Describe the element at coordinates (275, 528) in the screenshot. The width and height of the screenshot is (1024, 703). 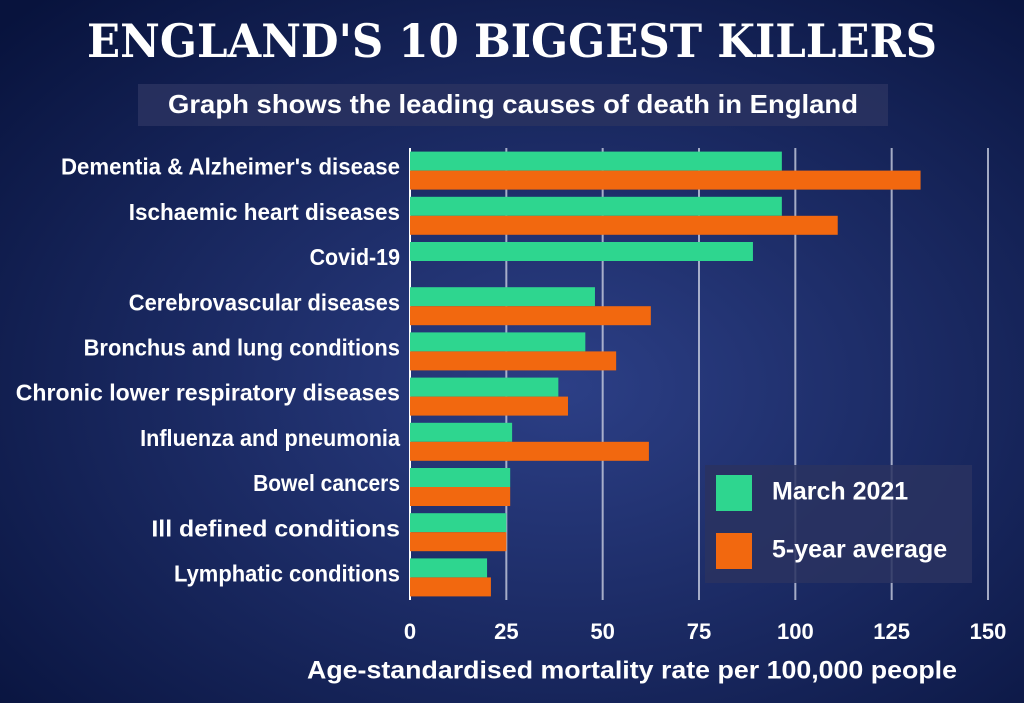
I see `y-tick-label: Ill defined conditions` at that location.